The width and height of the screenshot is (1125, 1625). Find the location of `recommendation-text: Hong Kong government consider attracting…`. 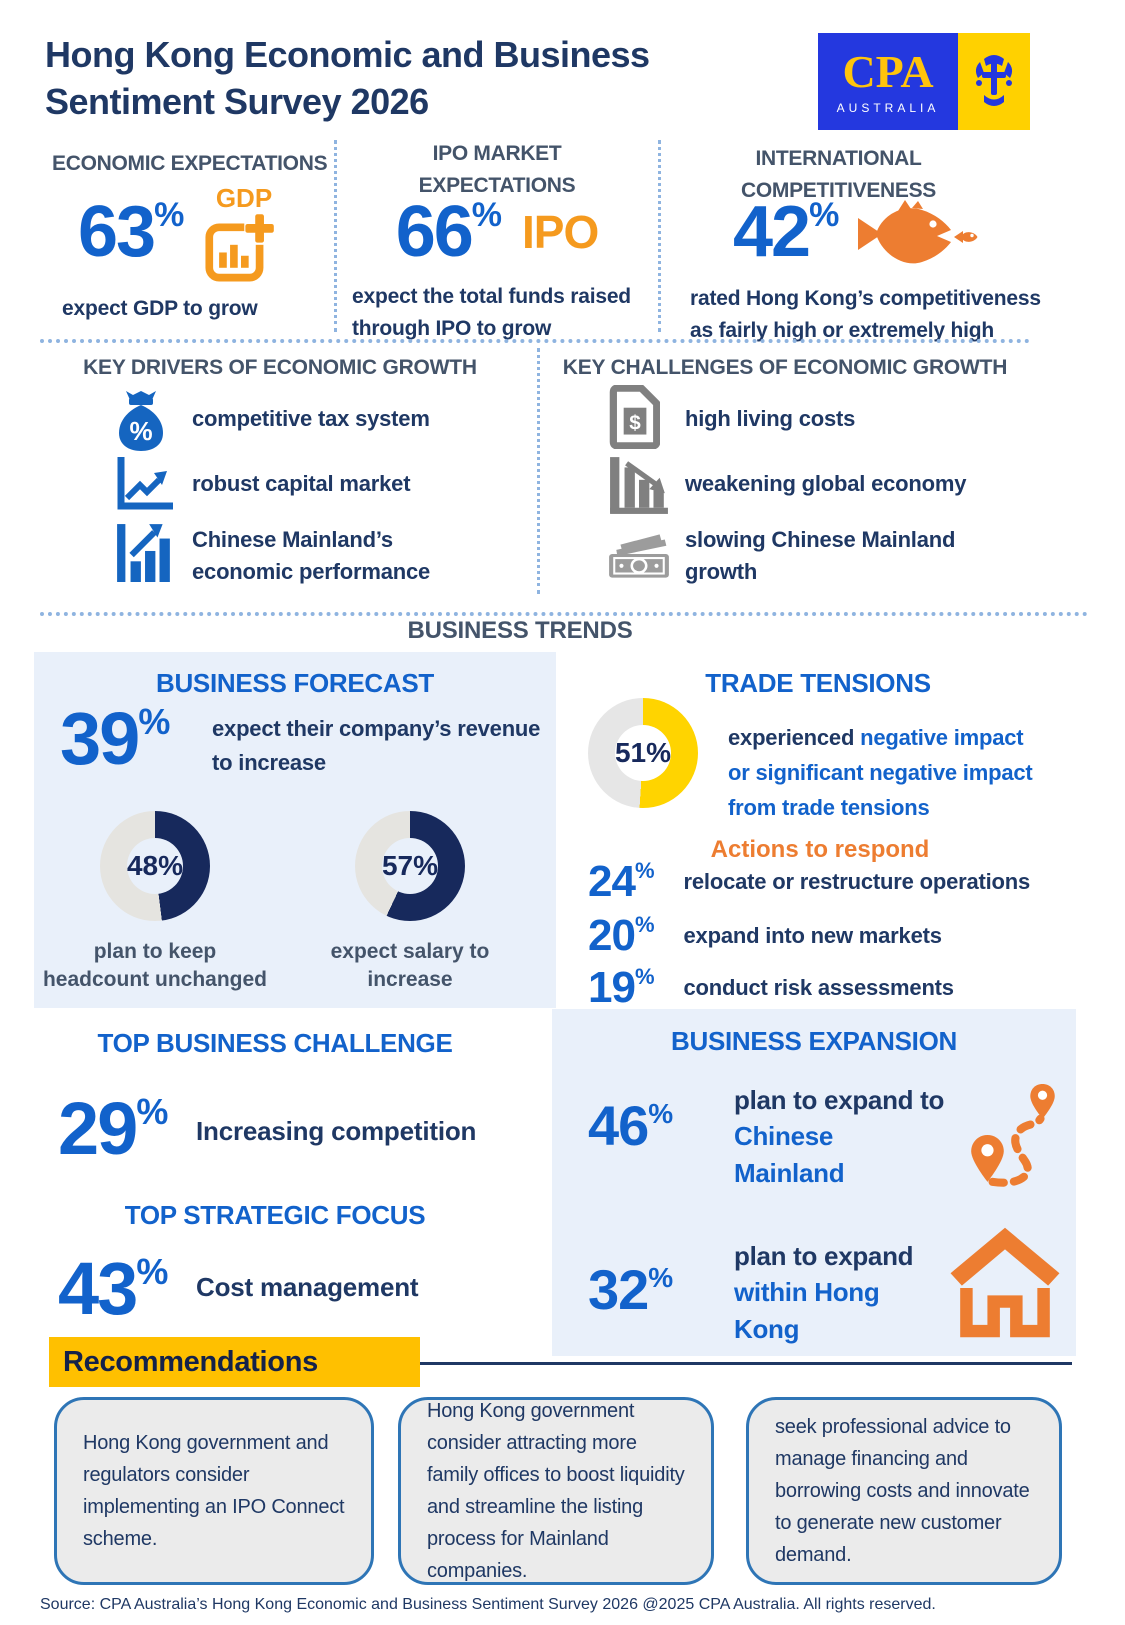

recommendation-text: Hong Kong government consider attracting… is located at coordinates (556, 1491).